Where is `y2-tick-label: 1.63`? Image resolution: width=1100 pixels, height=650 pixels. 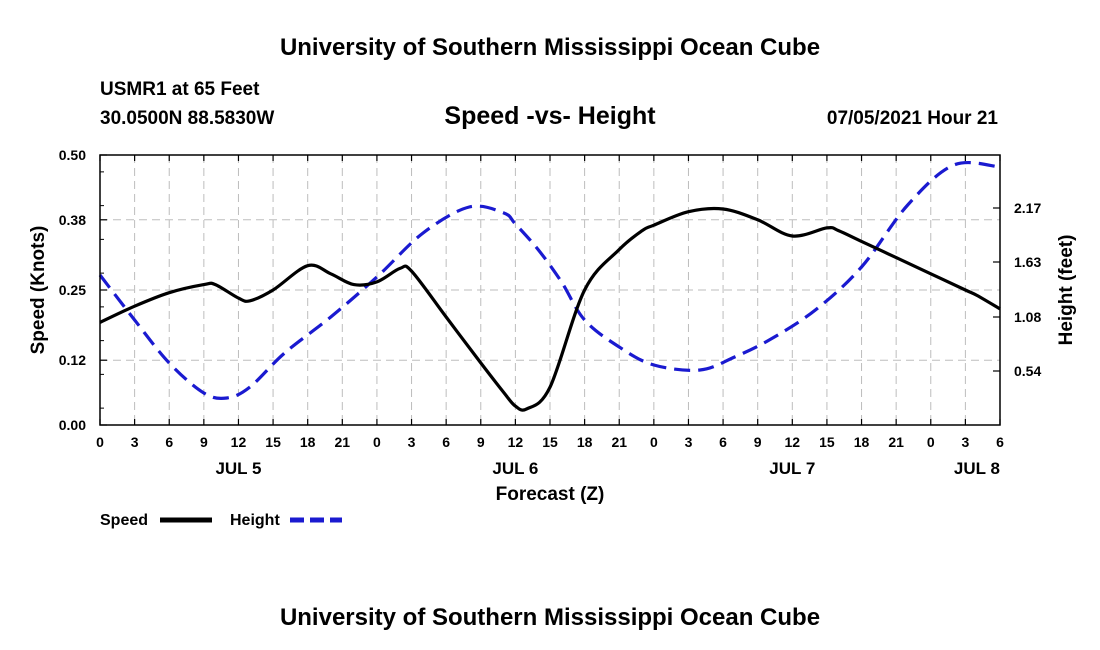
y2-tick-label: 1.63 is located at coordinates (1027, 262).